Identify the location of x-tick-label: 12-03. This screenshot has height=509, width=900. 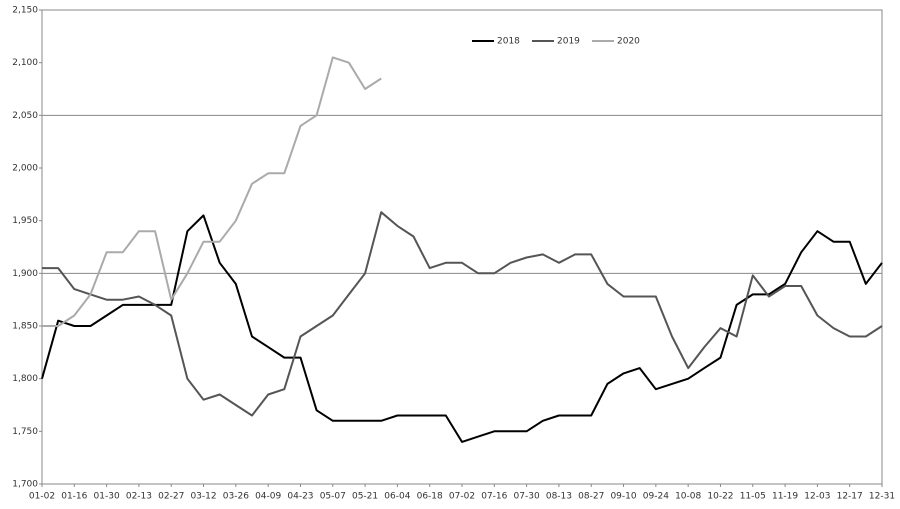
(817, 497).